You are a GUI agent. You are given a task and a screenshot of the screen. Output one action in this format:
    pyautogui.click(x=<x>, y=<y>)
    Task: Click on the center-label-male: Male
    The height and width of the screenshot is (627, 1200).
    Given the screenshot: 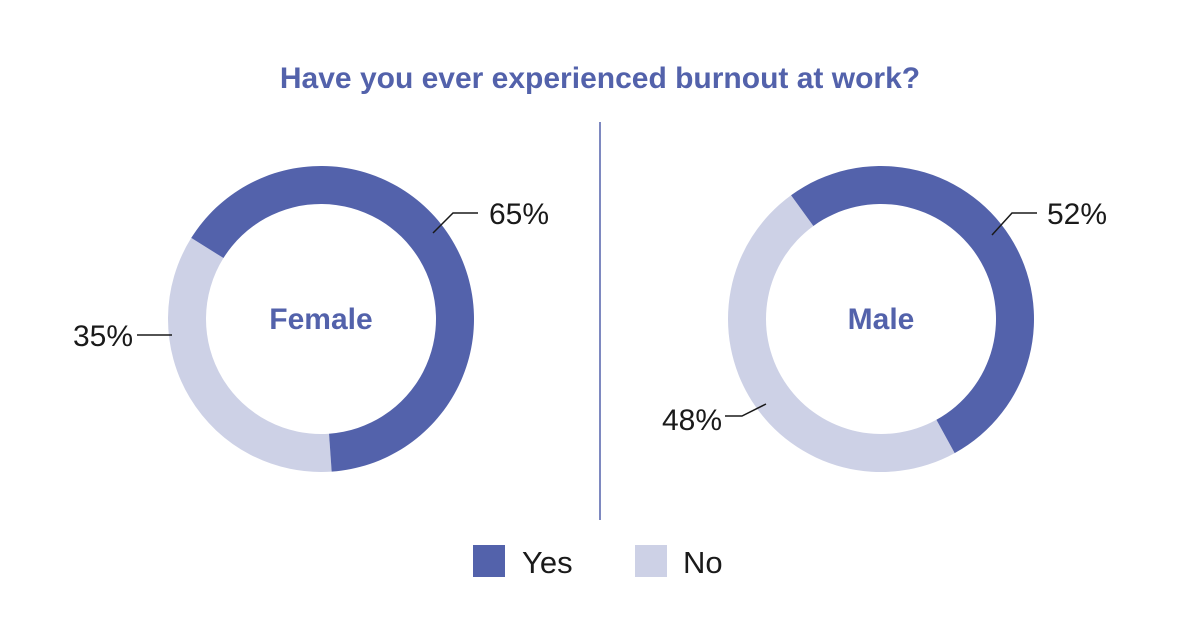 What is the action you would take?
    pyautogui.click(x=881, y=319)
    